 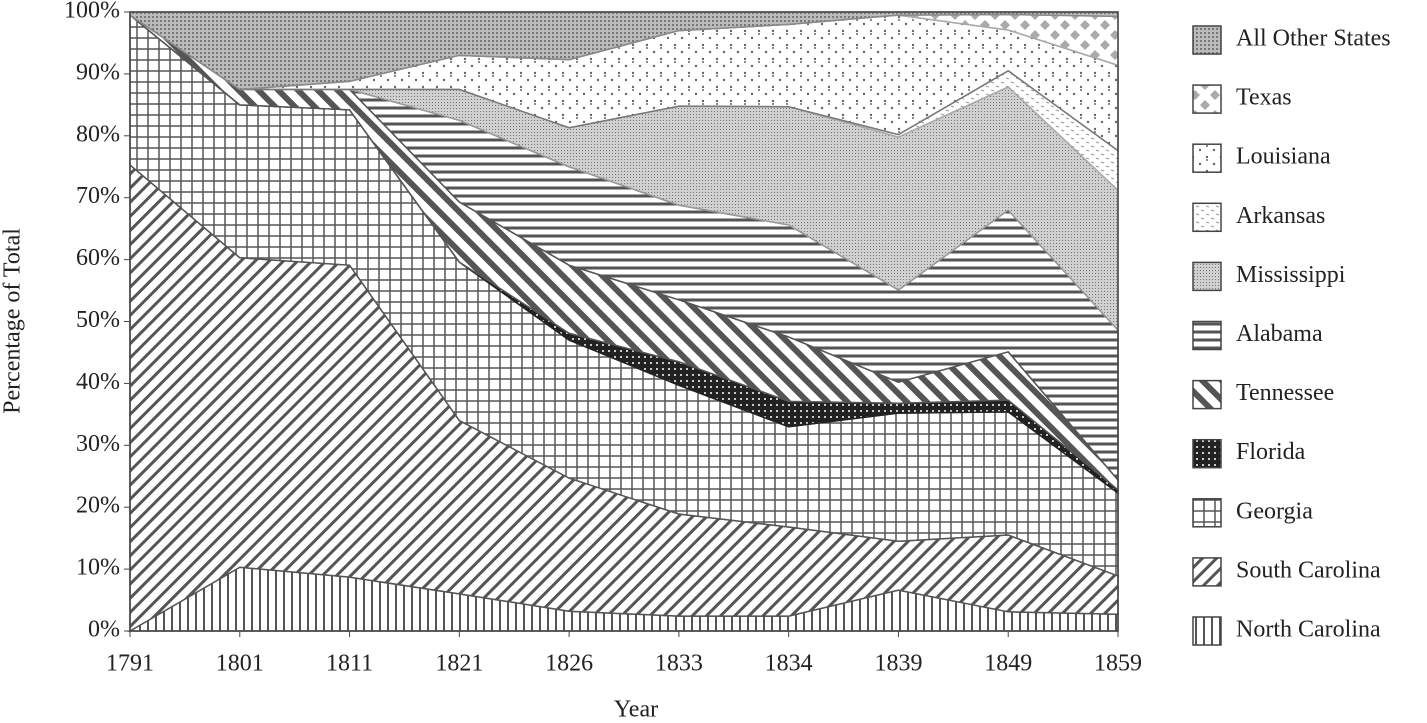 I want to click on y-tick-label: 100%, so click(x=92, y=12).